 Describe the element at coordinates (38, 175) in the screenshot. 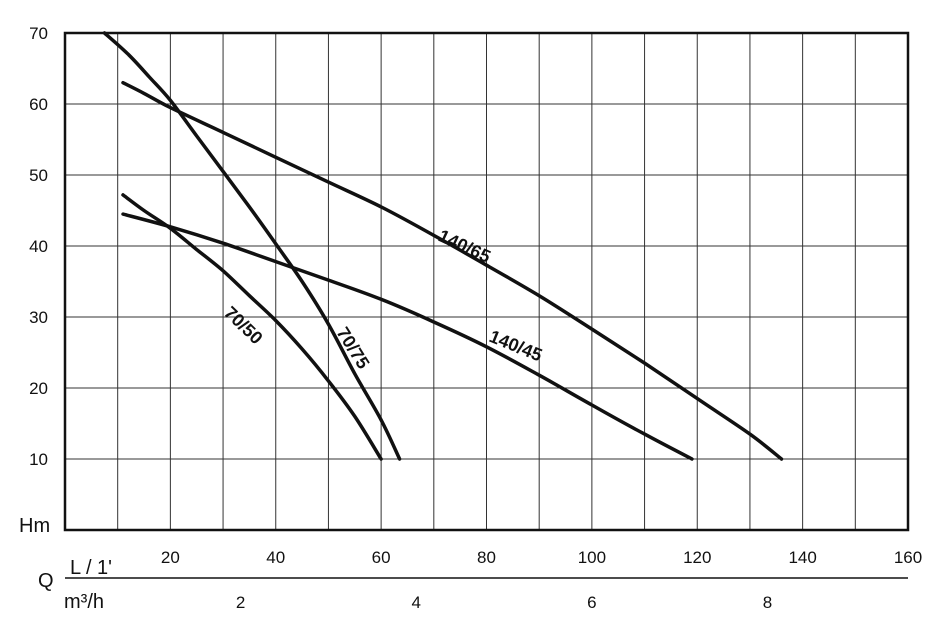

I see `y-tick-label: 50` at that location.